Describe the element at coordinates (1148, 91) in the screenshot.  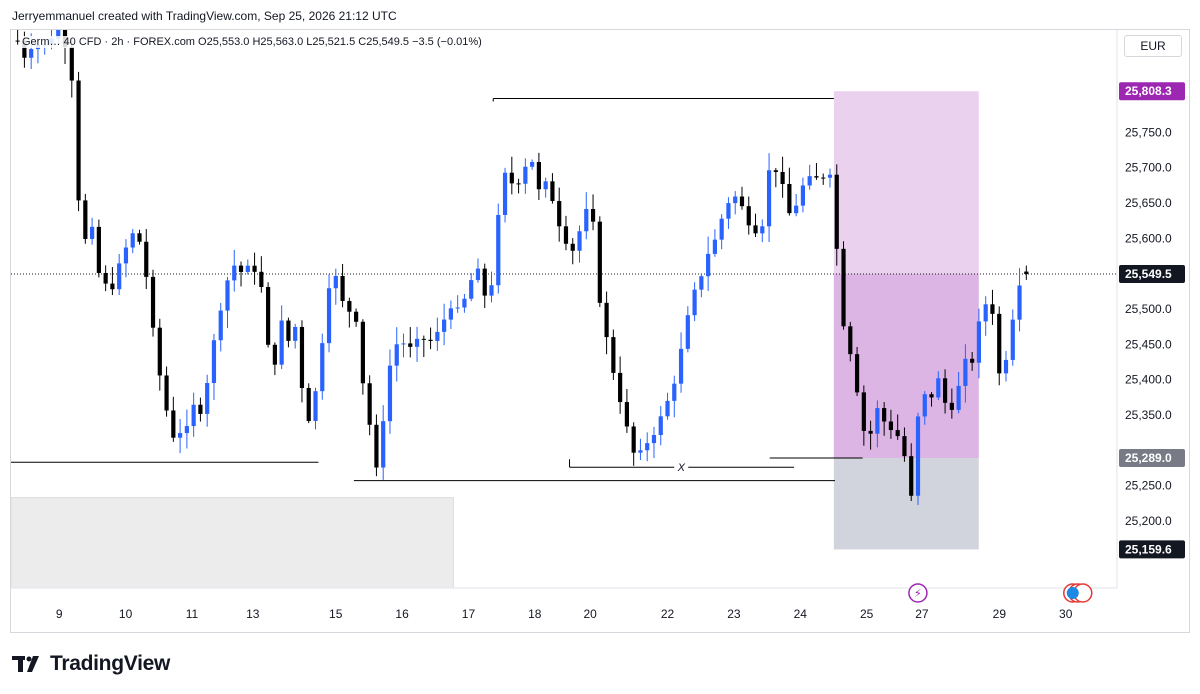
I see `target-price-tag: 25,808.3` at that location.